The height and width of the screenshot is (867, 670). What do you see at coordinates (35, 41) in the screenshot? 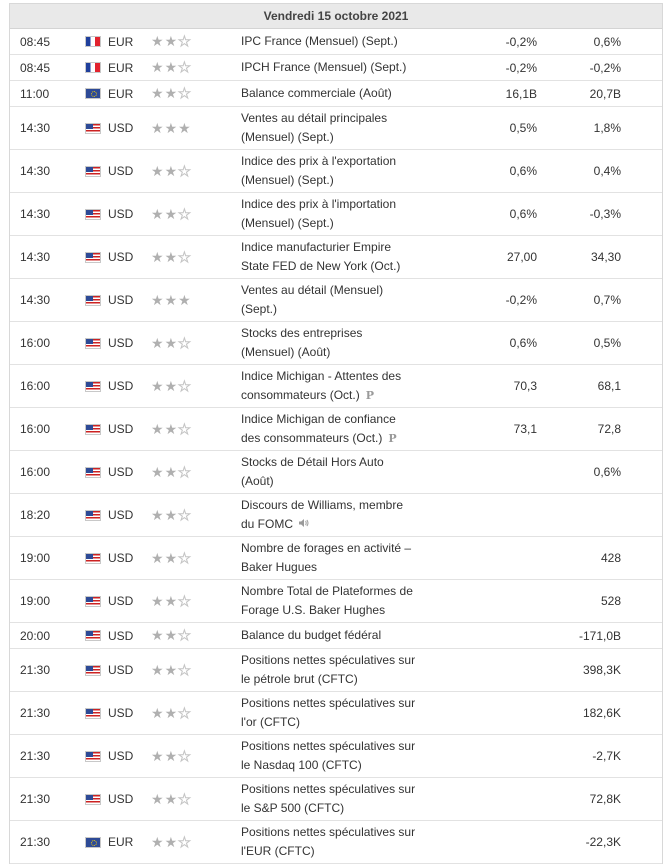
I see `event-time: 08:45` at bounding box center [35, 41].